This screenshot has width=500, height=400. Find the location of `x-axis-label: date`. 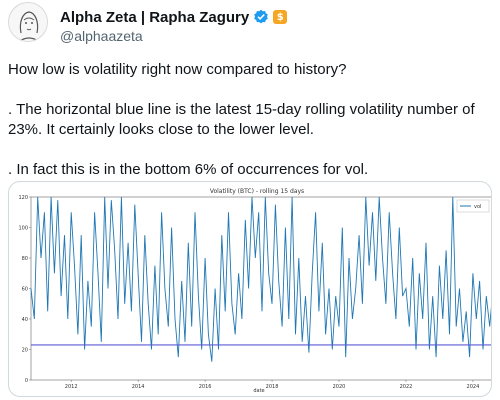

x-axis-label: date is located at coordinates (258, 391).